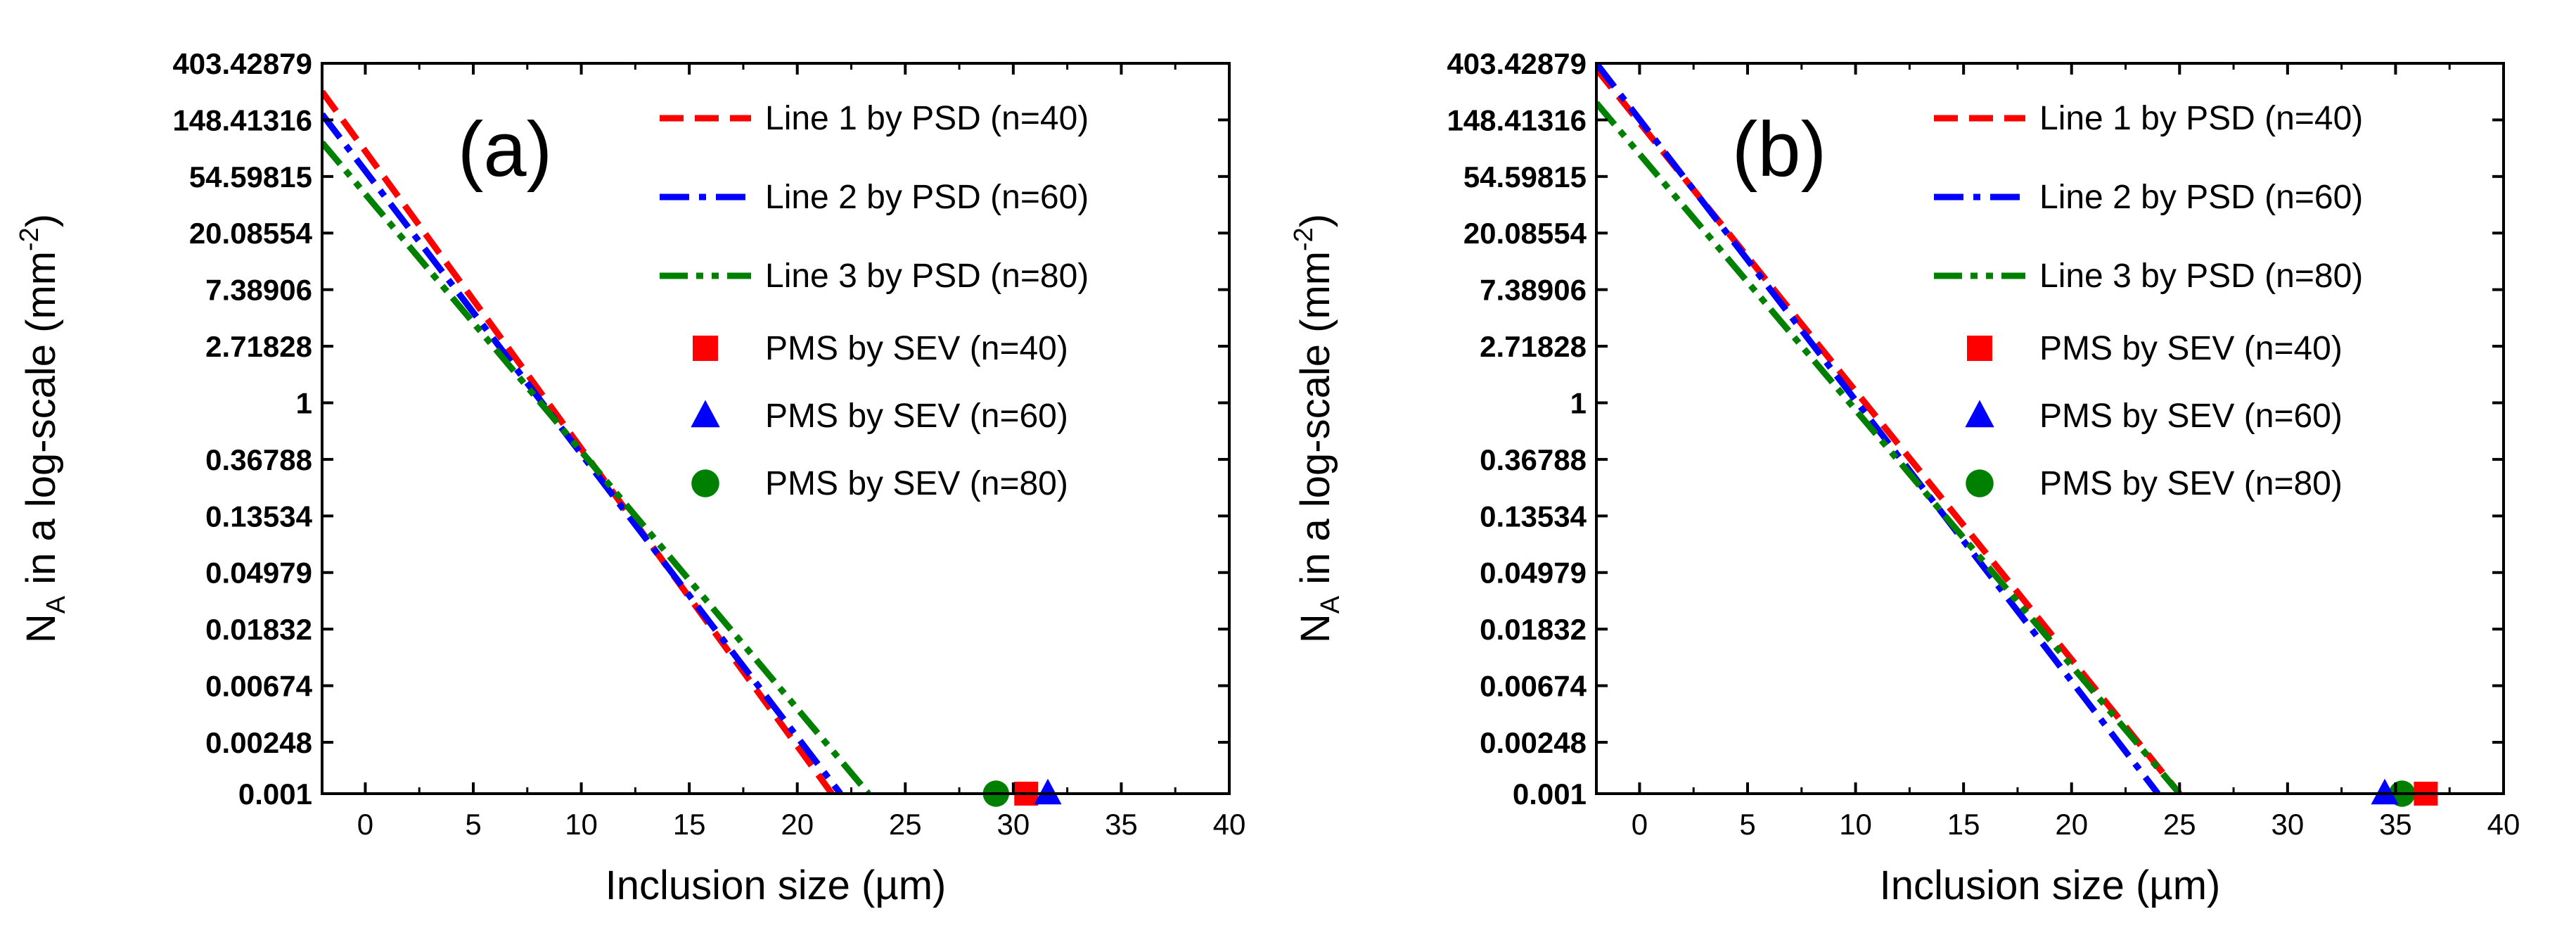 The width and height of the screenshot is (2576, 940). I want to click on panel-label: (a), so click(505, 149).